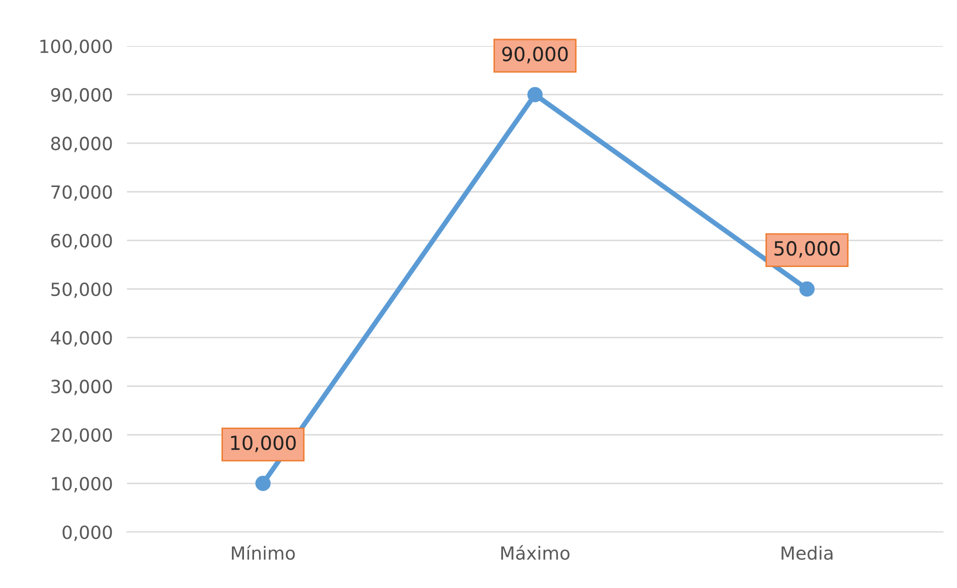  I want to click on x-tick-label: Máximo, so click(535, 552).